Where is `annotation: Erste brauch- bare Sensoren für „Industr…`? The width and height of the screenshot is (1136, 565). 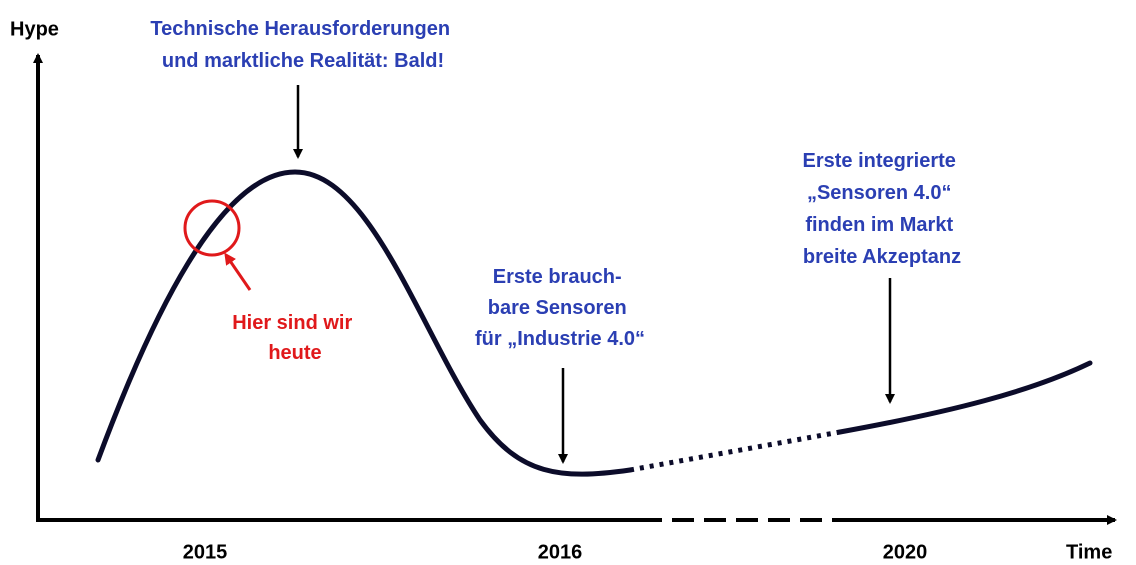 annotation: Erste brauch- bare Sensoren für „Industr… is located at coordinates (560, 308).